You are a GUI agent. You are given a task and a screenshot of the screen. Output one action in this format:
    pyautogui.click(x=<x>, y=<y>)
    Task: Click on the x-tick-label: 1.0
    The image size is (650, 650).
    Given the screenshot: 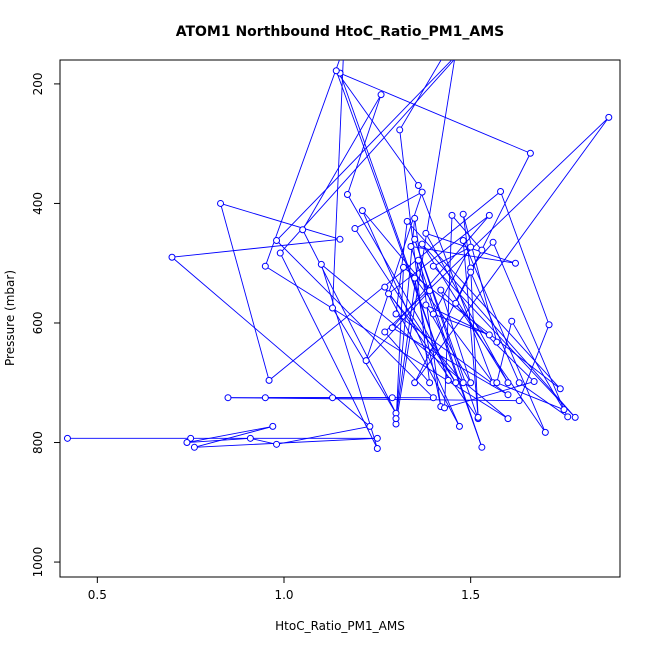 What is the action you would take?
    pyautogui.click(x=283, y=595)
    